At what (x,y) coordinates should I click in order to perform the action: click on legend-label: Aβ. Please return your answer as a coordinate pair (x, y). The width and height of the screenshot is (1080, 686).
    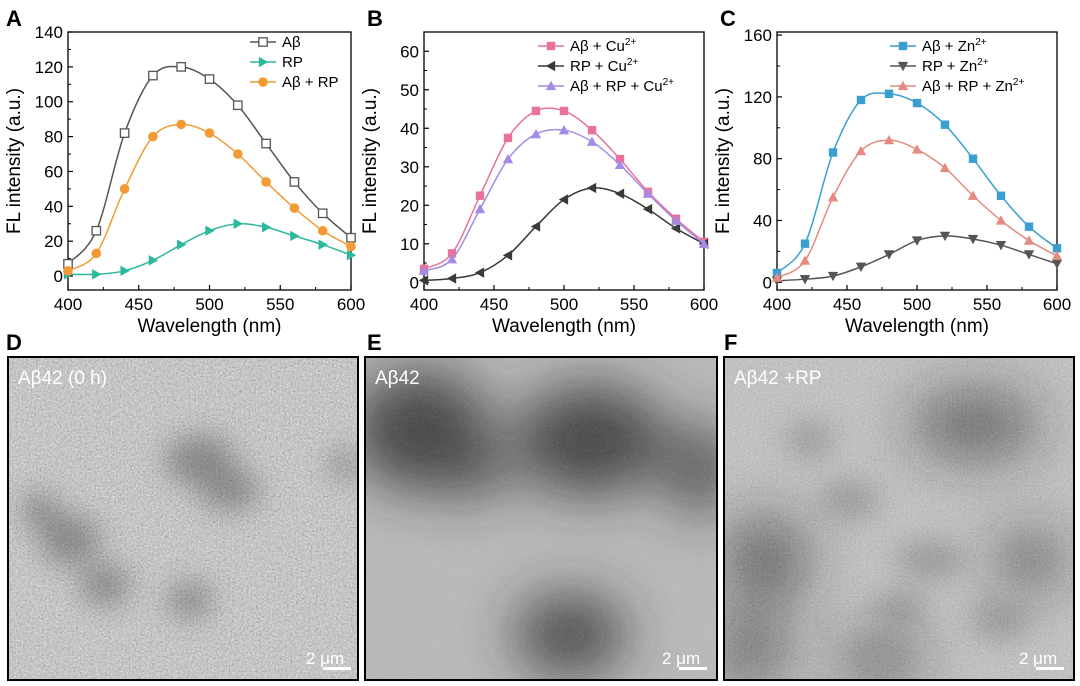
    Looking at the image, I should click on (291, 42).